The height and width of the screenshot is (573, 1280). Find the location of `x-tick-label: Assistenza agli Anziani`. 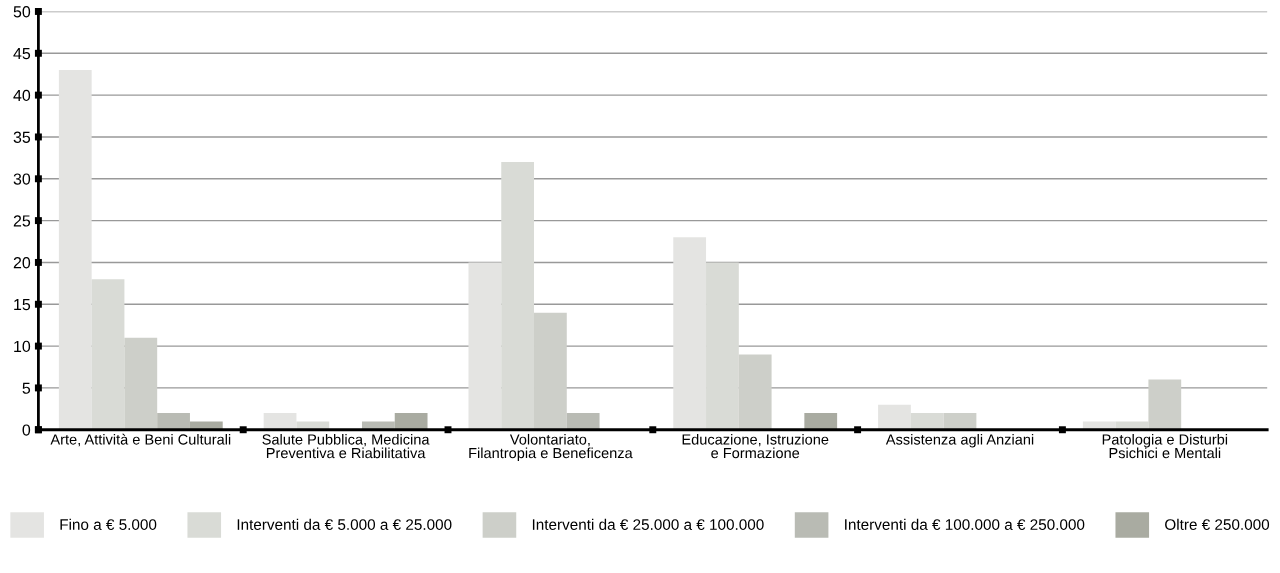

x-tick-label: Assistenza agli Anziani is located at coordinates (959, 440).